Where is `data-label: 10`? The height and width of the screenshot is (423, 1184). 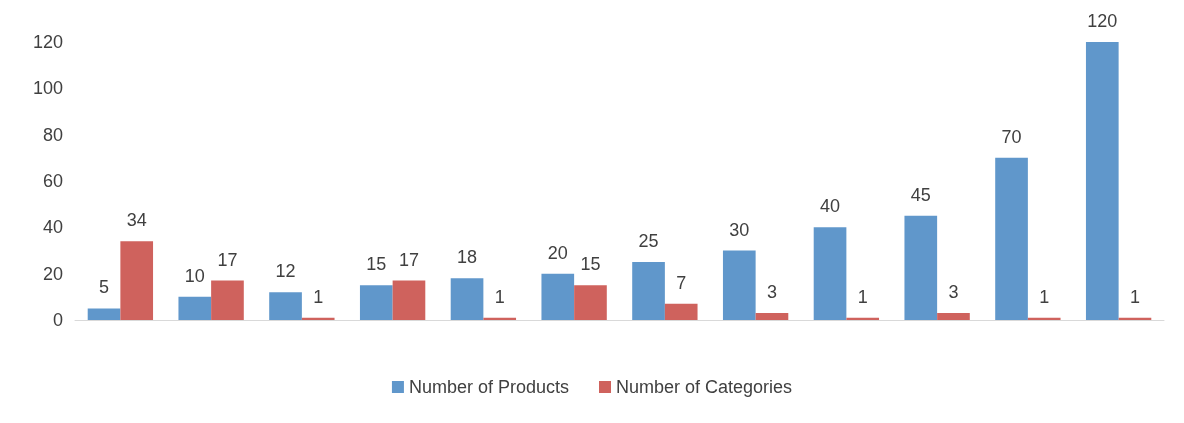
data-label: 10 is located at coordinates (194, 275).